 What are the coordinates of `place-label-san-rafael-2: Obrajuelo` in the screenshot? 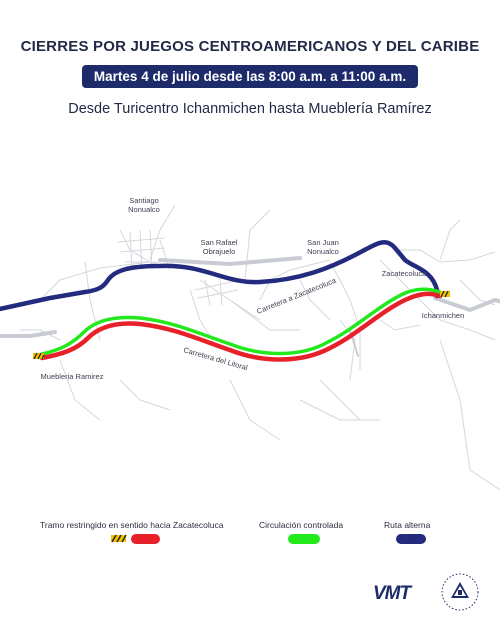 It's located at (219, 251).